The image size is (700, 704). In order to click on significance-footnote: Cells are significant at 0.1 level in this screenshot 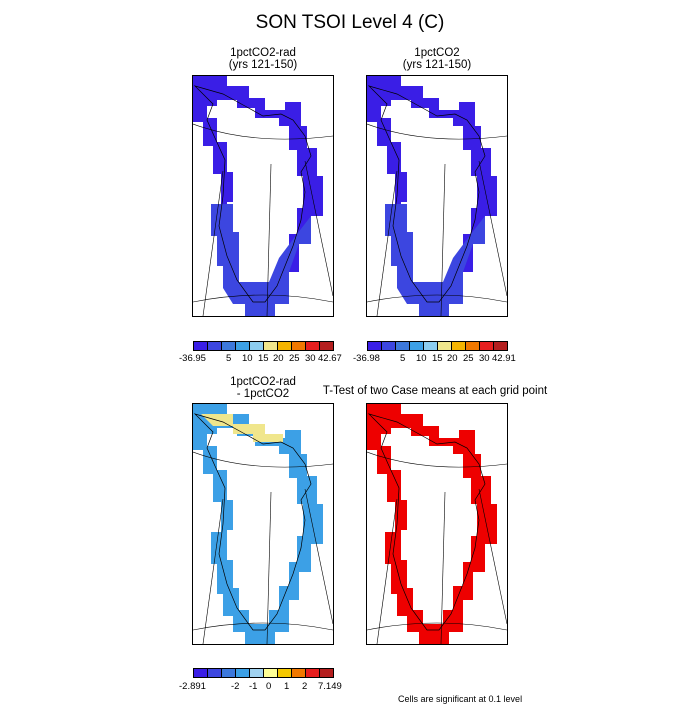, I will do `click(460, 699)`.